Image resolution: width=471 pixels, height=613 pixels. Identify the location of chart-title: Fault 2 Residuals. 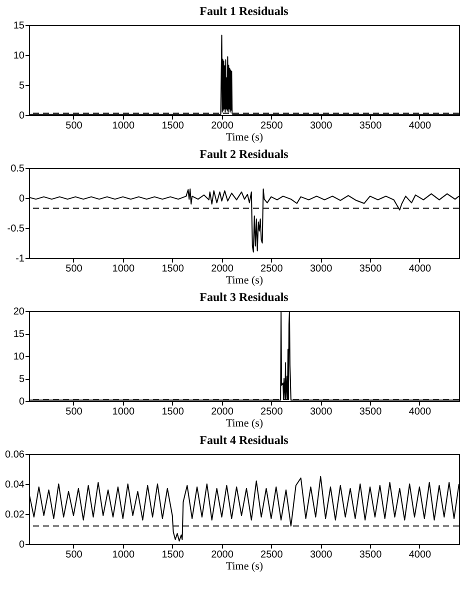
(244, 154).